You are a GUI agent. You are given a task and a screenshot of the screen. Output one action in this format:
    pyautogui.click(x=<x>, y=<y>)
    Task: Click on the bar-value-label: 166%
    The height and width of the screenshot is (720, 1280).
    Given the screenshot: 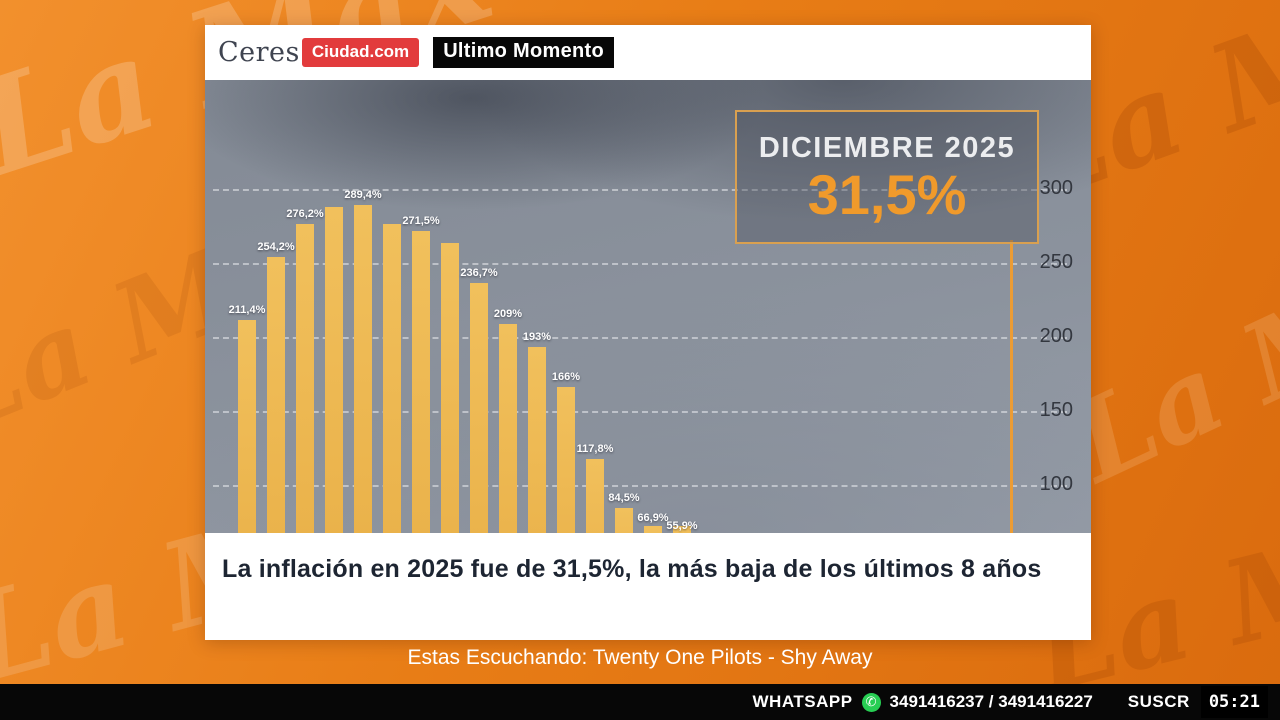 What is the action you would take?
    pyautogui.click(x=566, y=377)
    